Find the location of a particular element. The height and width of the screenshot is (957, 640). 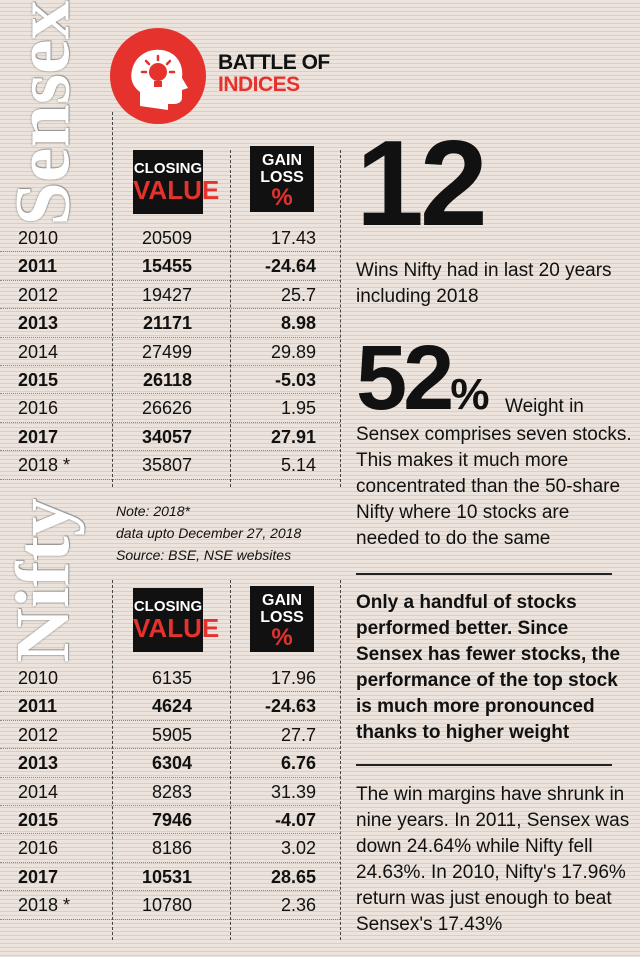

gain-cell: 6.76 is located at coordinates (298, 763).